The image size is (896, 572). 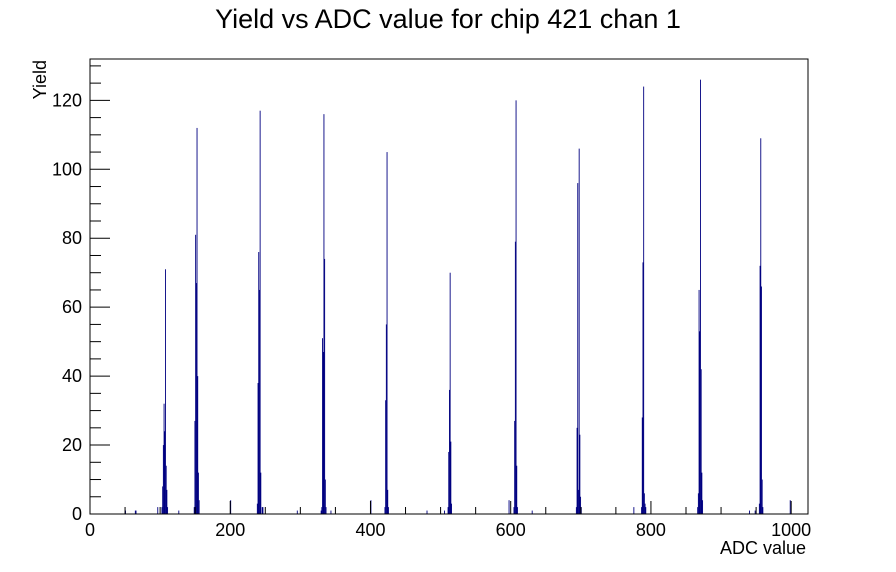 What do you see at coordinates (651, 530) in the screenshot?
I see `x-tick-label: 800` at bounding box center [651, 530].